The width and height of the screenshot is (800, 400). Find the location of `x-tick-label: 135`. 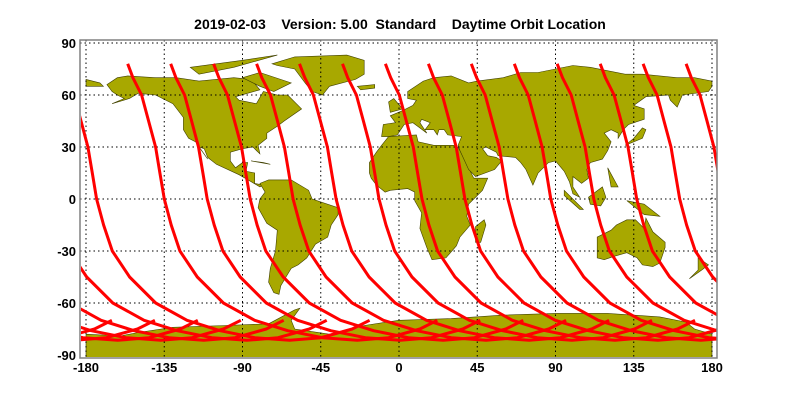

x-tick-label: 135 is located at coordinates (634, 367).